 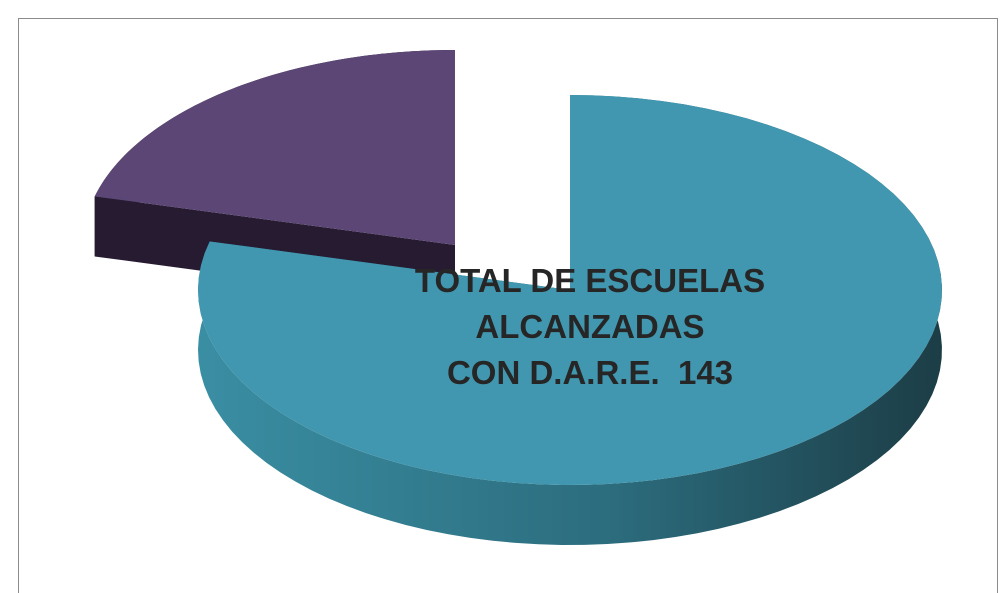 What do you see at coordinates (274, 147) in the screenshot?
I see `slice` at bounding box center [274, 147].